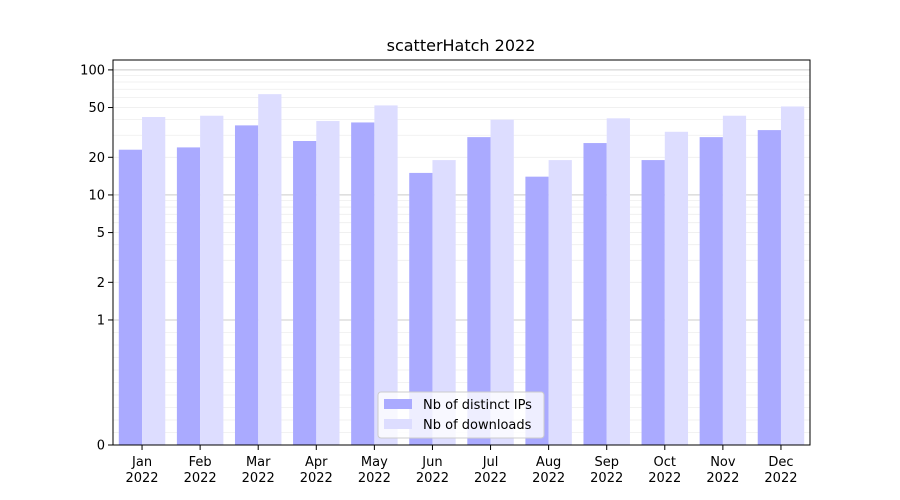 Image resolution: width=900 pixels, height=500 pixels. What do you see at coordinates (653, 302) in the screenshot?
I see `bar-distinct-ips-oct` at bounding box center [653, 302].